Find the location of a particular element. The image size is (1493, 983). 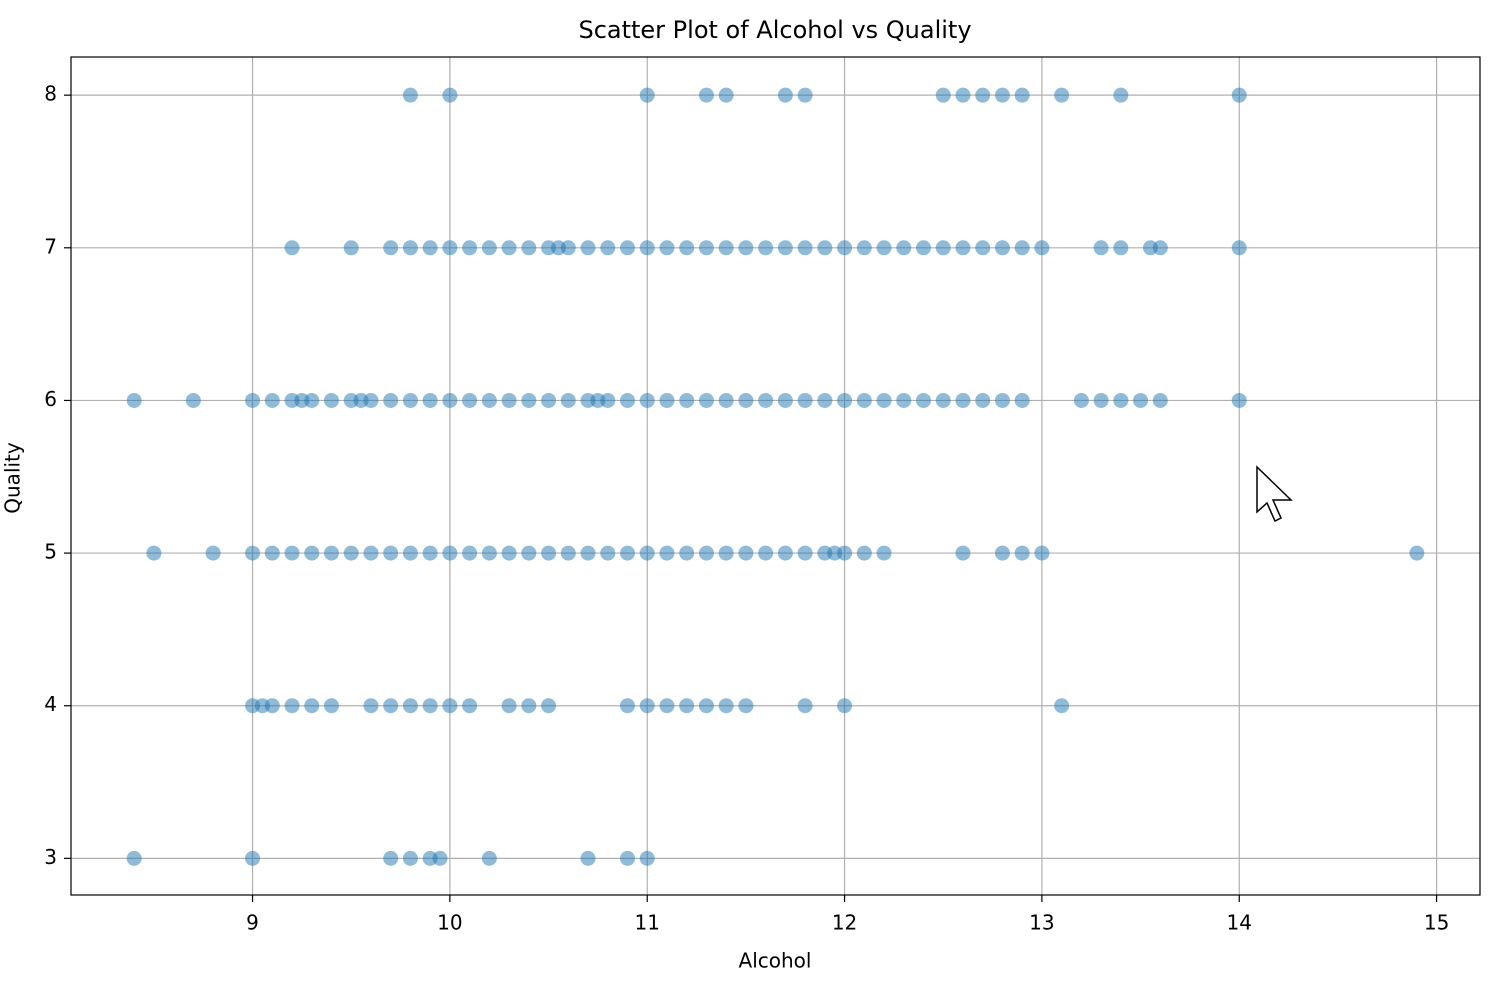

y-tick-label: 4 is located at coordinates (50, 704).